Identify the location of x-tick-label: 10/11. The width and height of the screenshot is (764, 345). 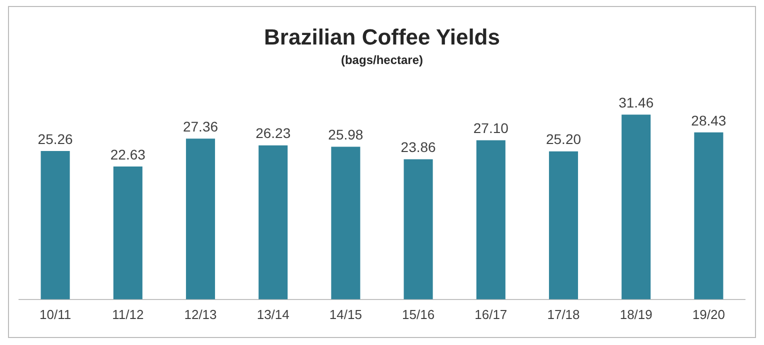
(56, 314).